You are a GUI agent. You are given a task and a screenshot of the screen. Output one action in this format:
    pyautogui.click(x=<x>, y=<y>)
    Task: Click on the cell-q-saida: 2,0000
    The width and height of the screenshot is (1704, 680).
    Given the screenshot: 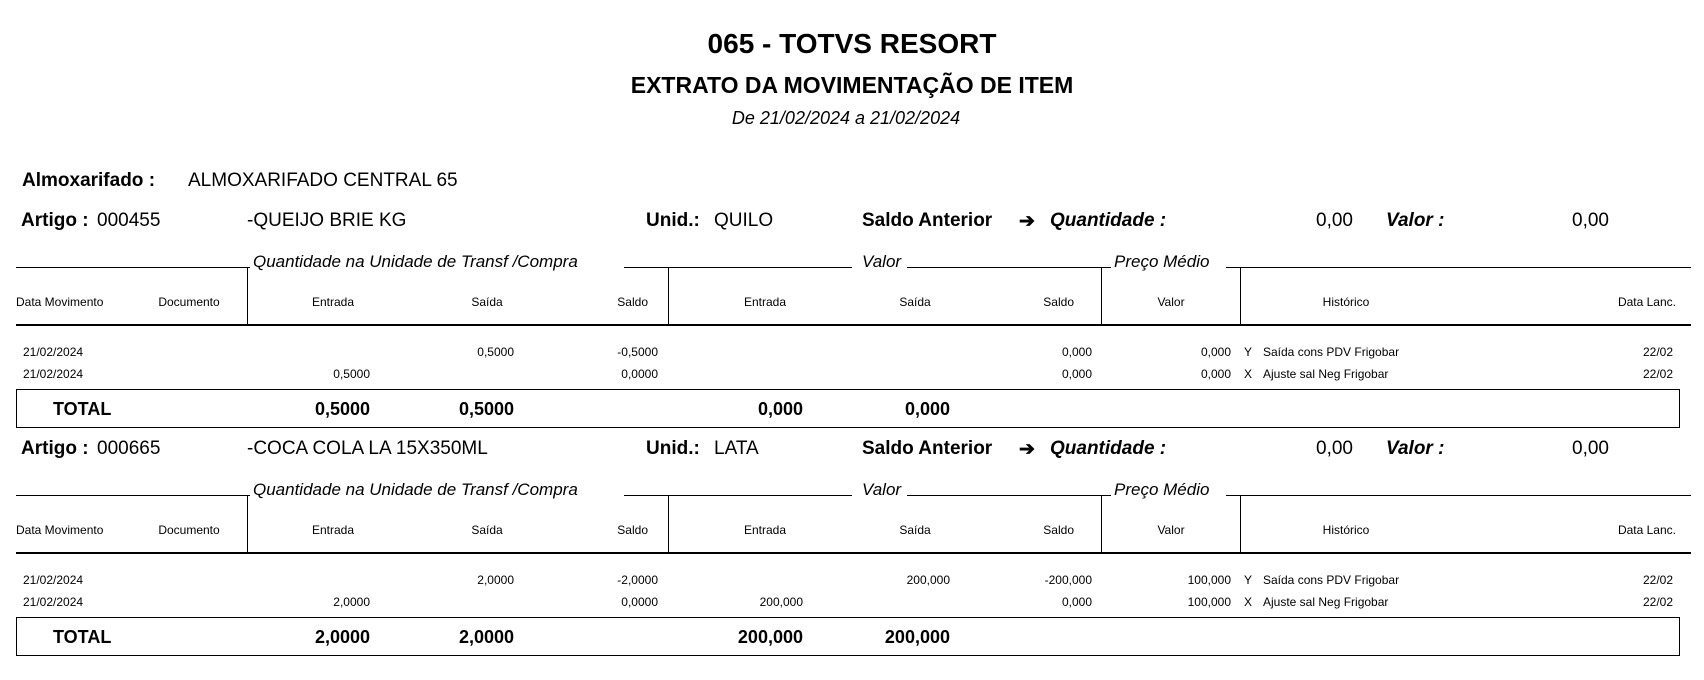 What is the action you would take?
    pyautogui.click(x=495, y=580)
    